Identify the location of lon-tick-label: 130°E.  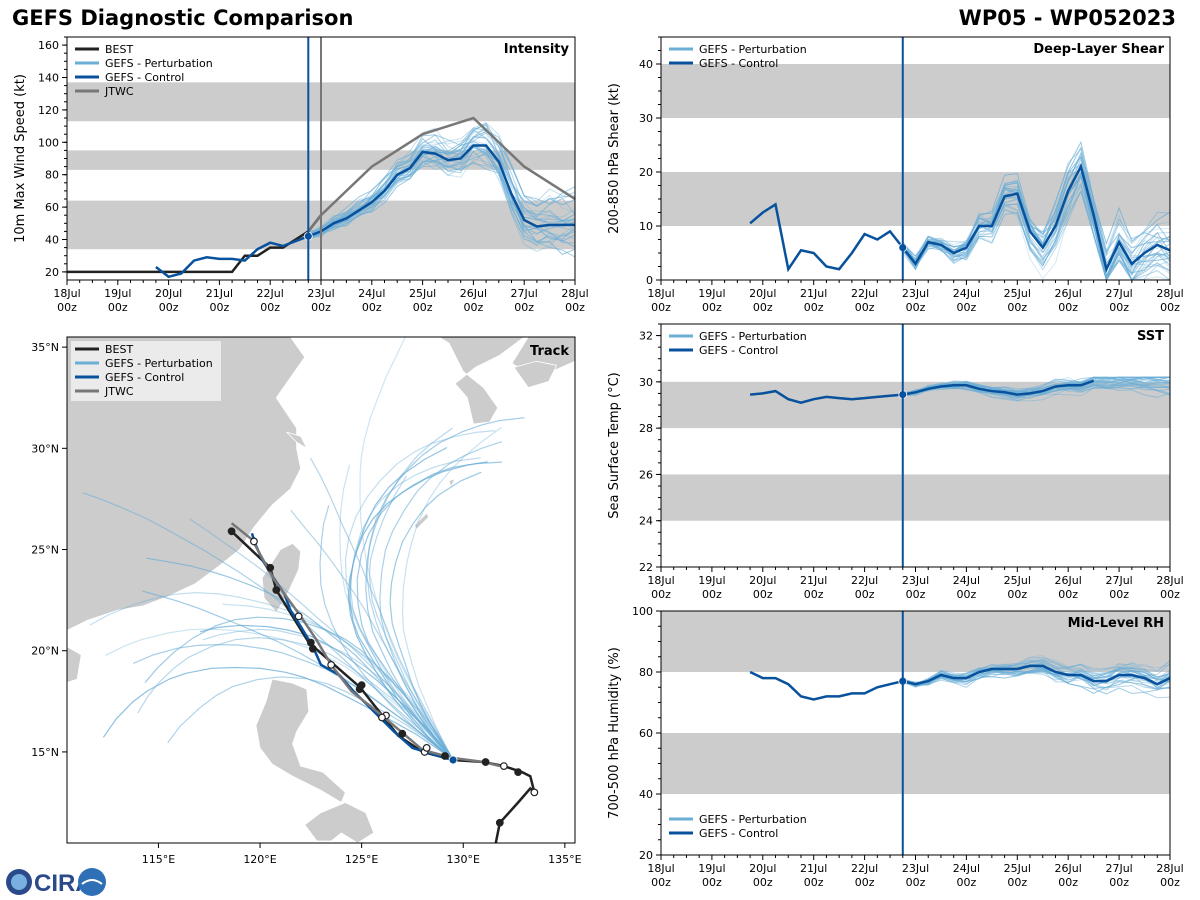
(463, 859).